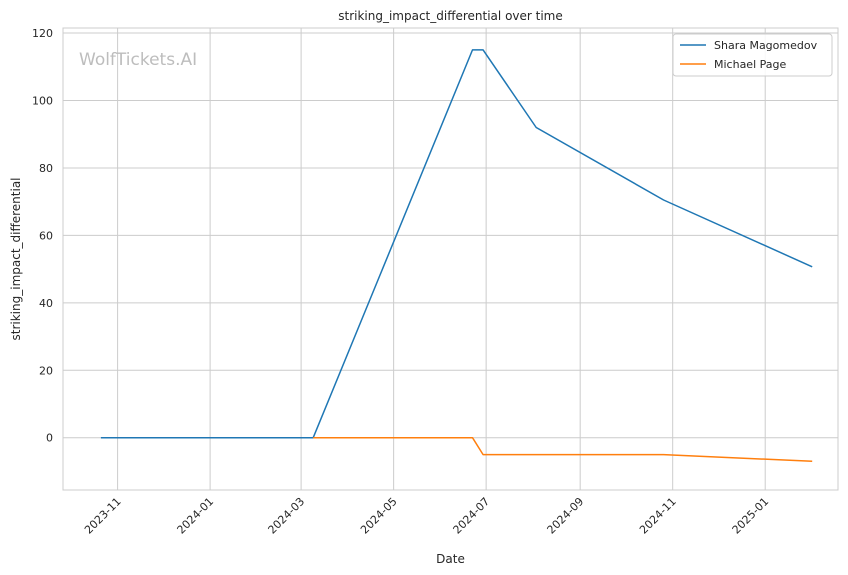 The width and height of the screenshot is (848, 575). What do you see at coordinates (379, 516) in the screenshot?
I see `x-tick-label: 2024-05` at bounding box center [379, 516].